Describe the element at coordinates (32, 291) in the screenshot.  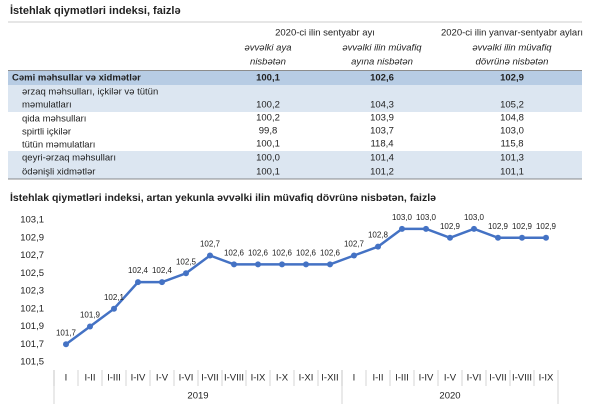
I see `y-tick-label: 102,3` at that location.